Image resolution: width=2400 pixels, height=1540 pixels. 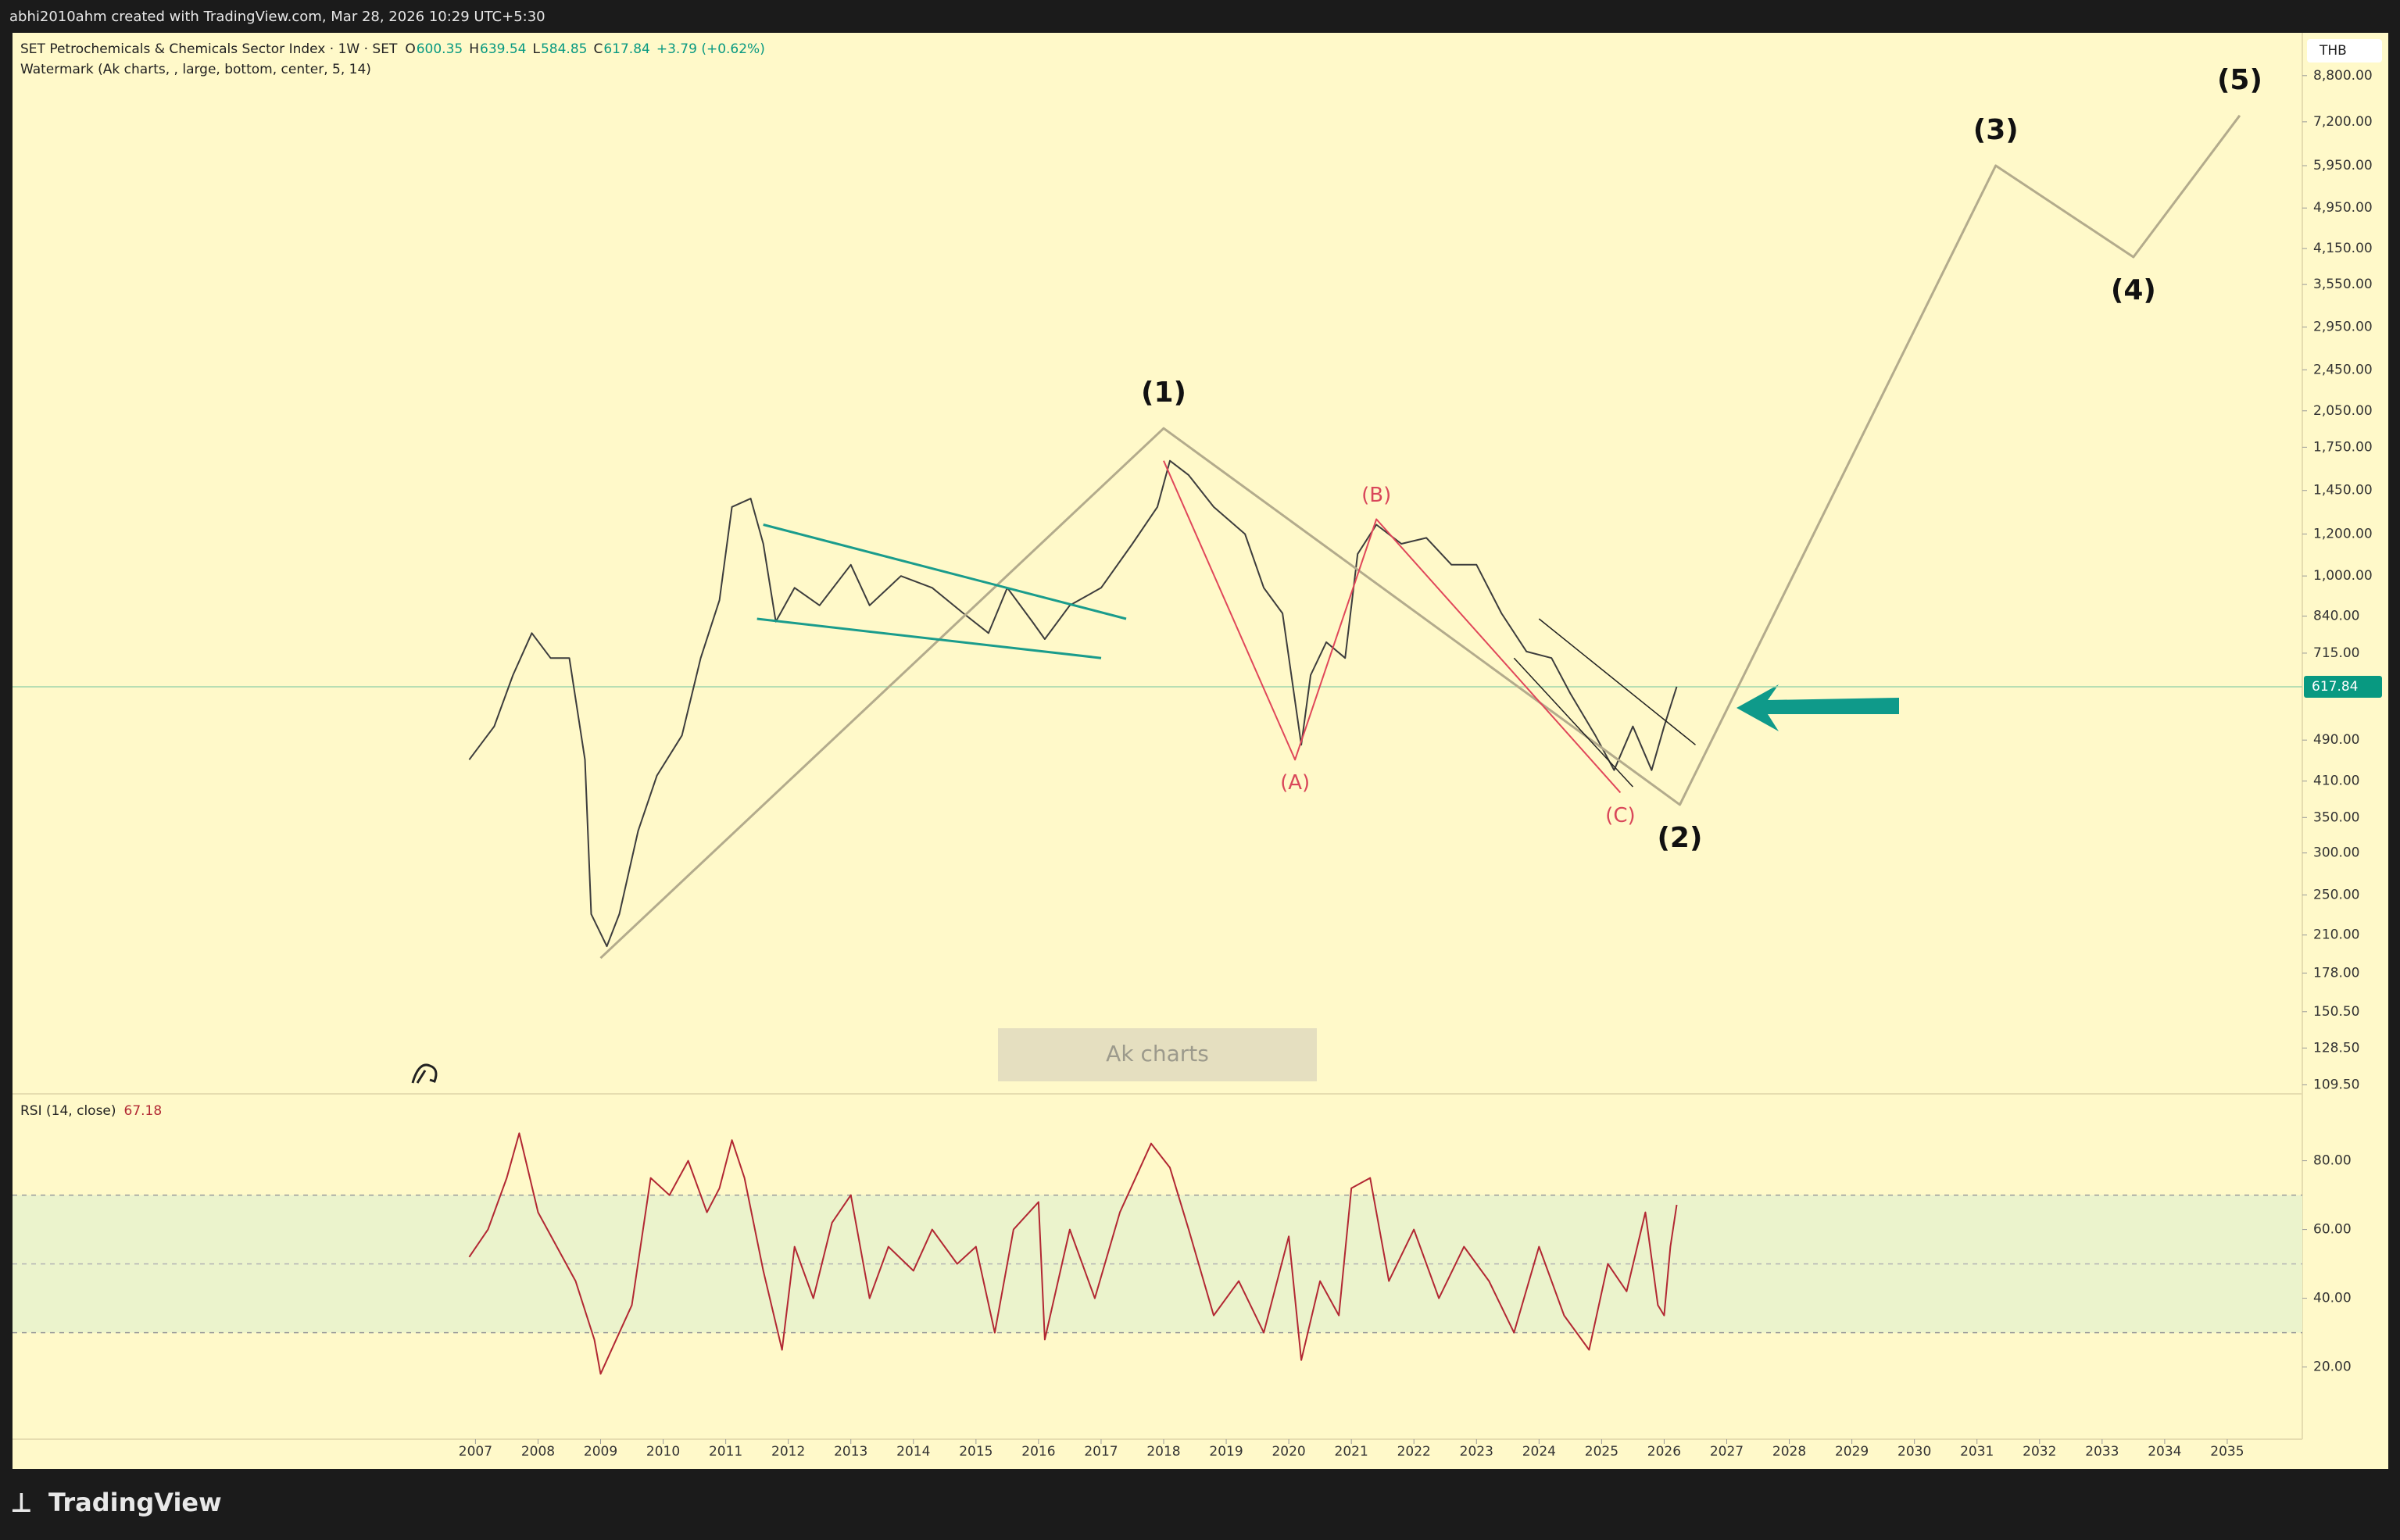 I want to click on y-tick-label: 7,200.00, so click(x=2343, y=122).